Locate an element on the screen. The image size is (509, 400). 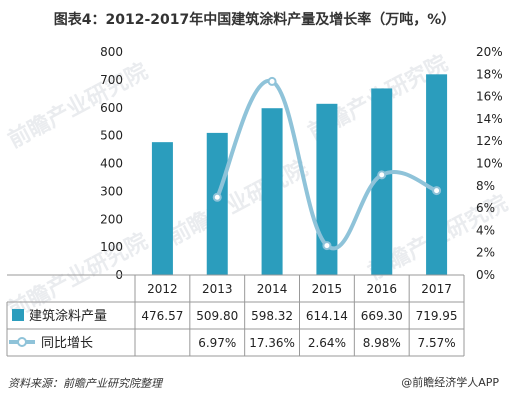
growth-value-label: 2.64% is located at coordinates (327, 343).